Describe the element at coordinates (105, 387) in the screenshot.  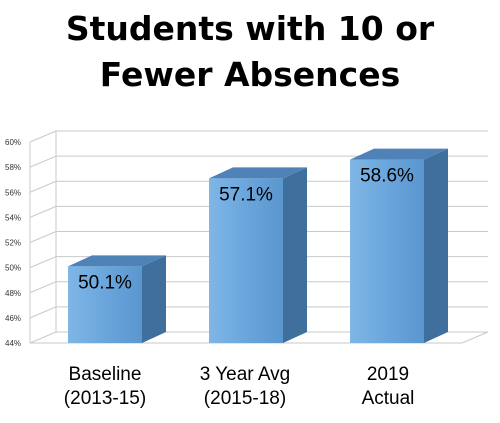
I see `category-label-baseline: Baseline (2013-15)` at that location.